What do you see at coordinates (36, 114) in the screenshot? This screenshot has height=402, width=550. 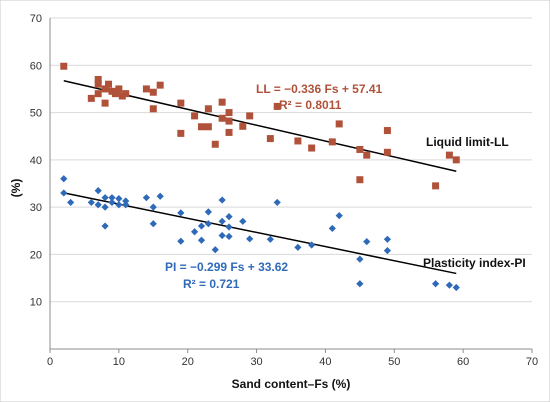 I see `y-tick-label-4: 50` at bounding box center [36, 114].